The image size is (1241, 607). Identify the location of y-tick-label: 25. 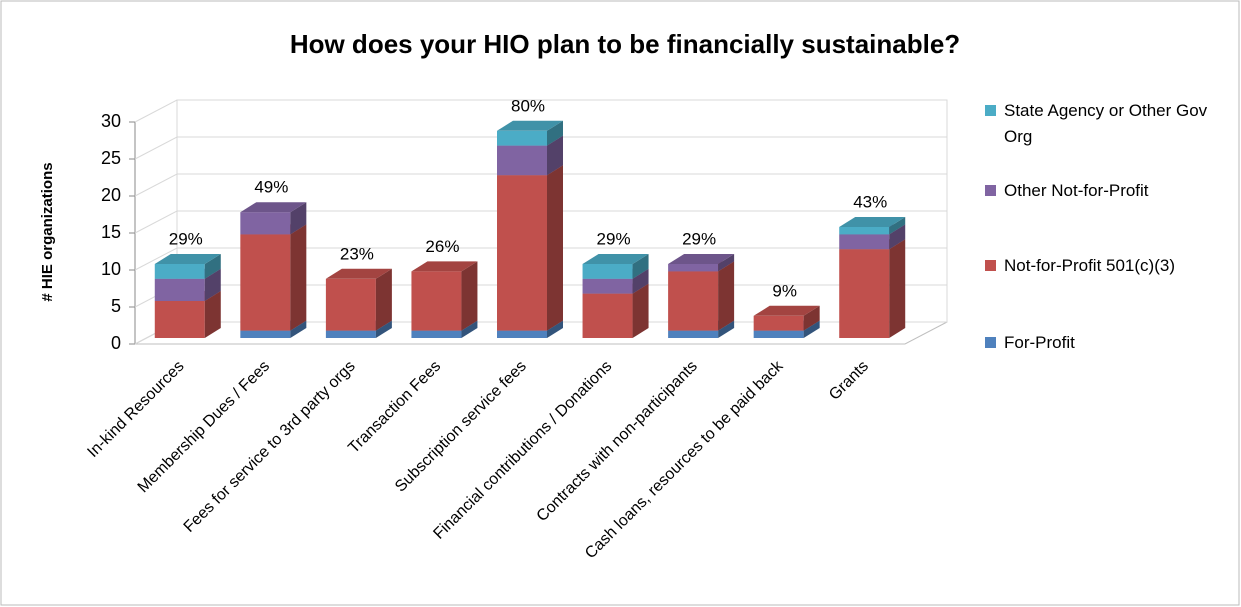
(111, 158).